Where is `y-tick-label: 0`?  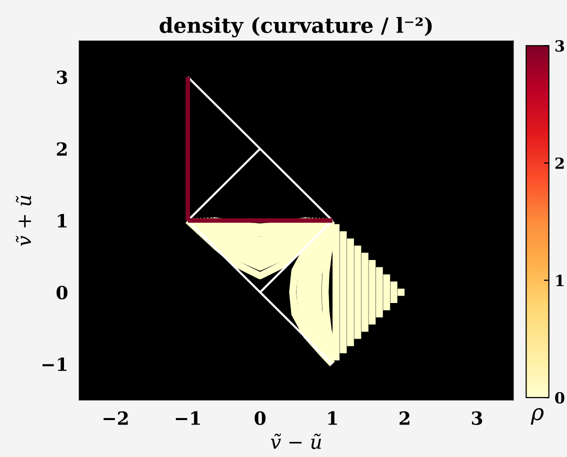 y-tick-label: 0 is located at coordinates (62, 293).